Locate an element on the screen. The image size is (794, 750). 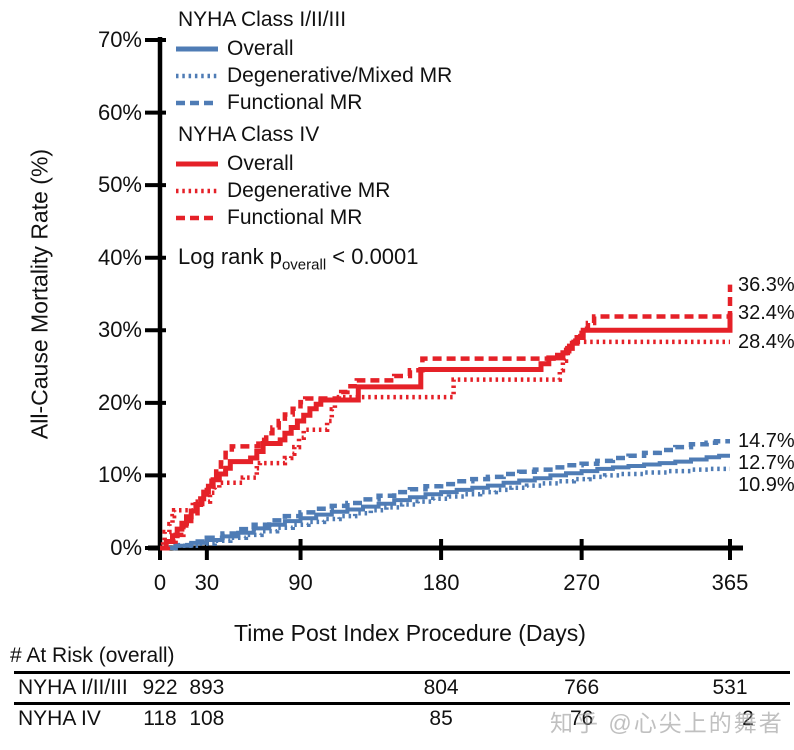
at-risk-rule-top is located at coordinates (402, 672).